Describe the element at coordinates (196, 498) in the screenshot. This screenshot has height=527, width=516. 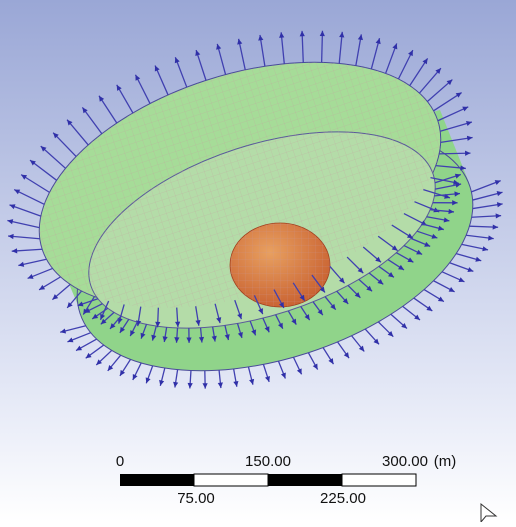
I see `scale-label: 75.00` at that location.